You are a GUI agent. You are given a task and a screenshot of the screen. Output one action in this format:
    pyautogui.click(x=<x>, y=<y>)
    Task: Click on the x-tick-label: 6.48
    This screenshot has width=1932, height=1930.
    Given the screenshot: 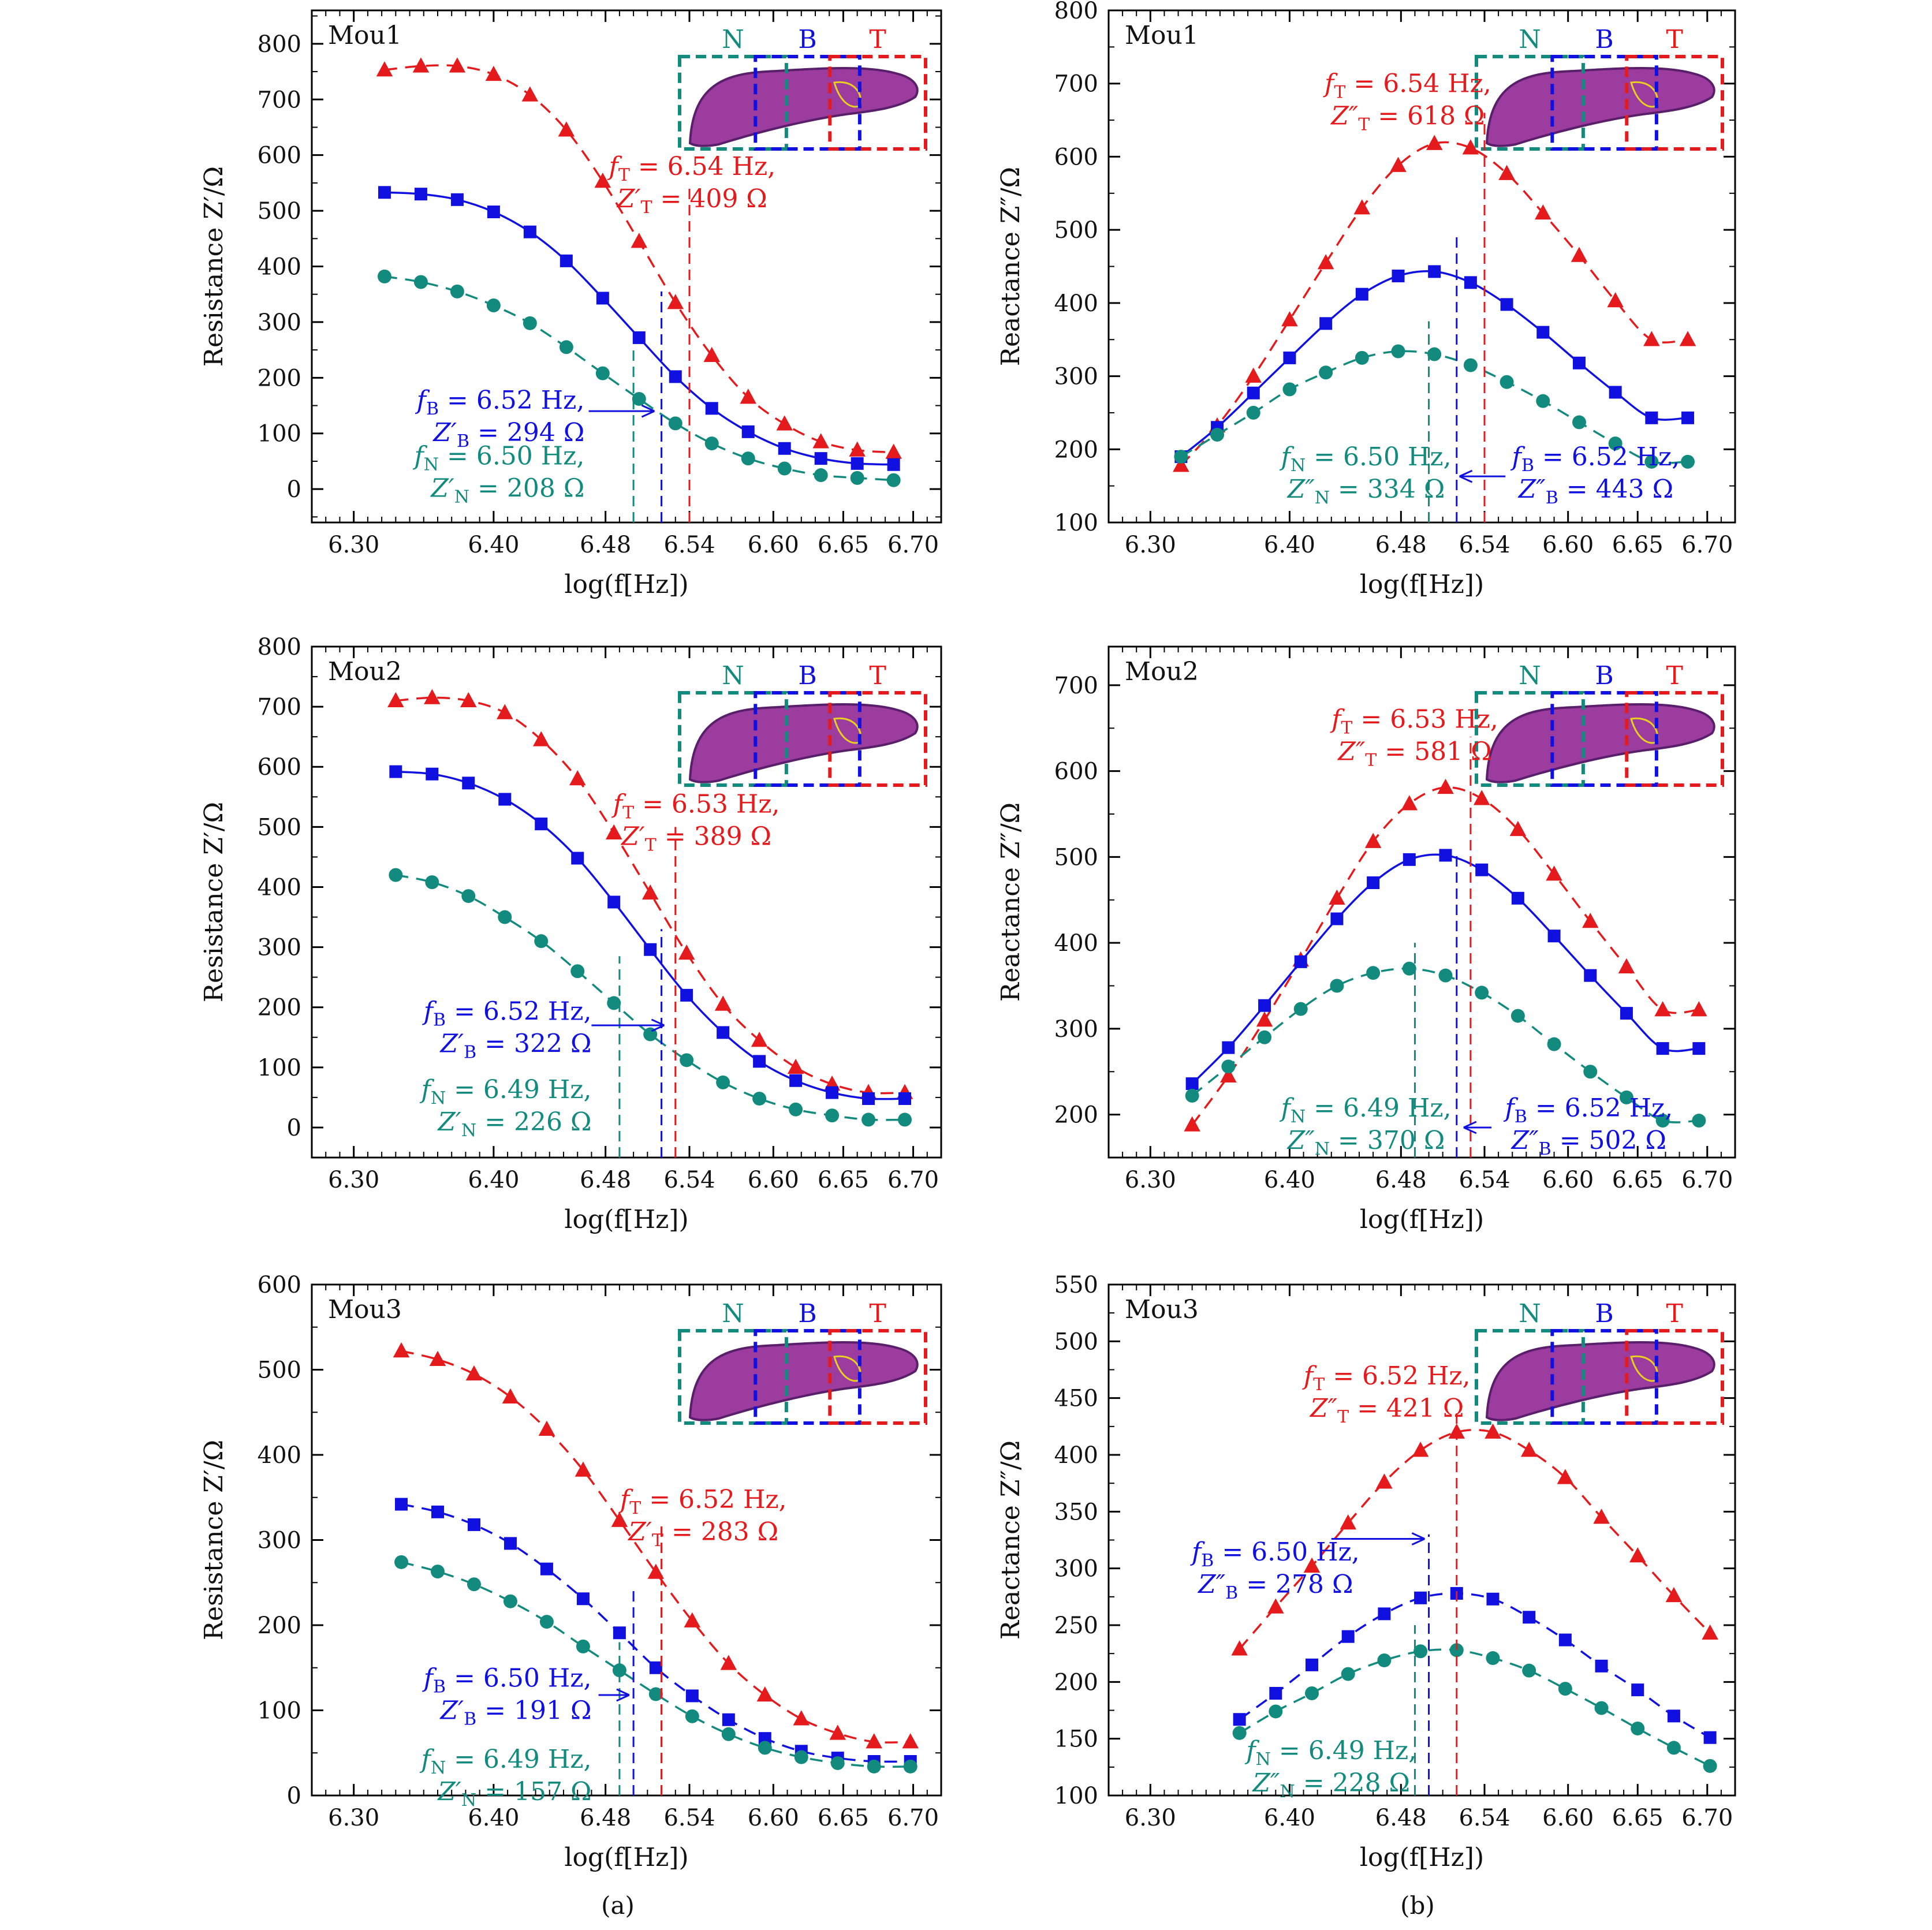 What is the action you would take?
    pyautogui.click(x=1401, y=545)
    